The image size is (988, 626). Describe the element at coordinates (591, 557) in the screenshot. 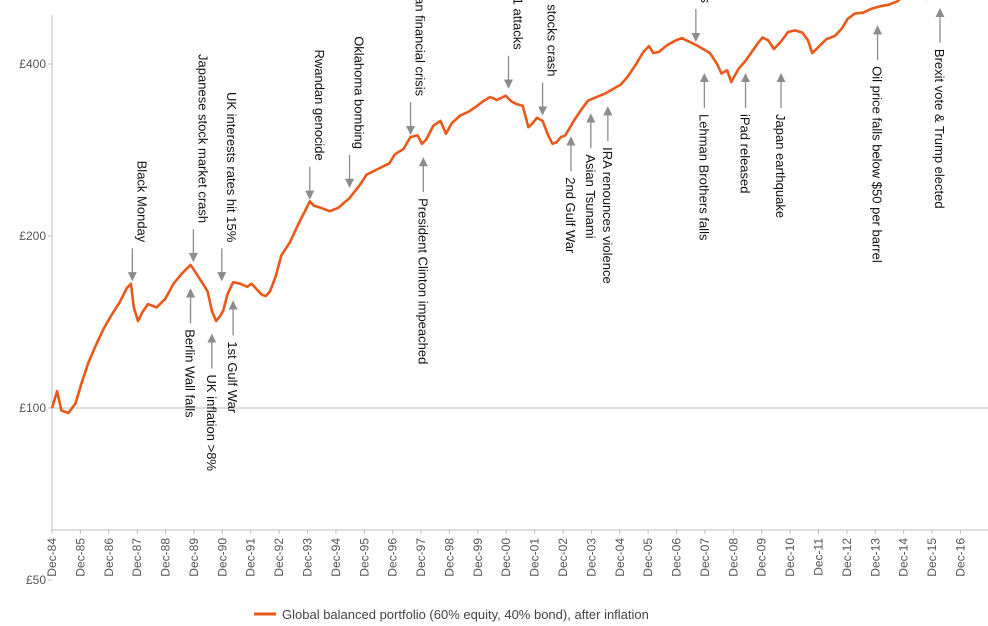

I see `x-tick-label: Dec-03` at that location.